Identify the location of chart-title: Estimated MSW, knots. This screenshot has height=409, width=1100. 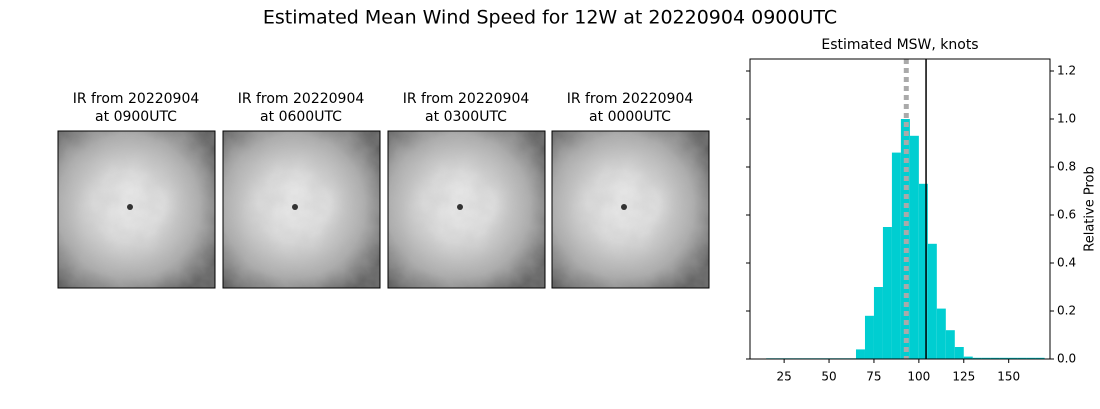
(899, 45).